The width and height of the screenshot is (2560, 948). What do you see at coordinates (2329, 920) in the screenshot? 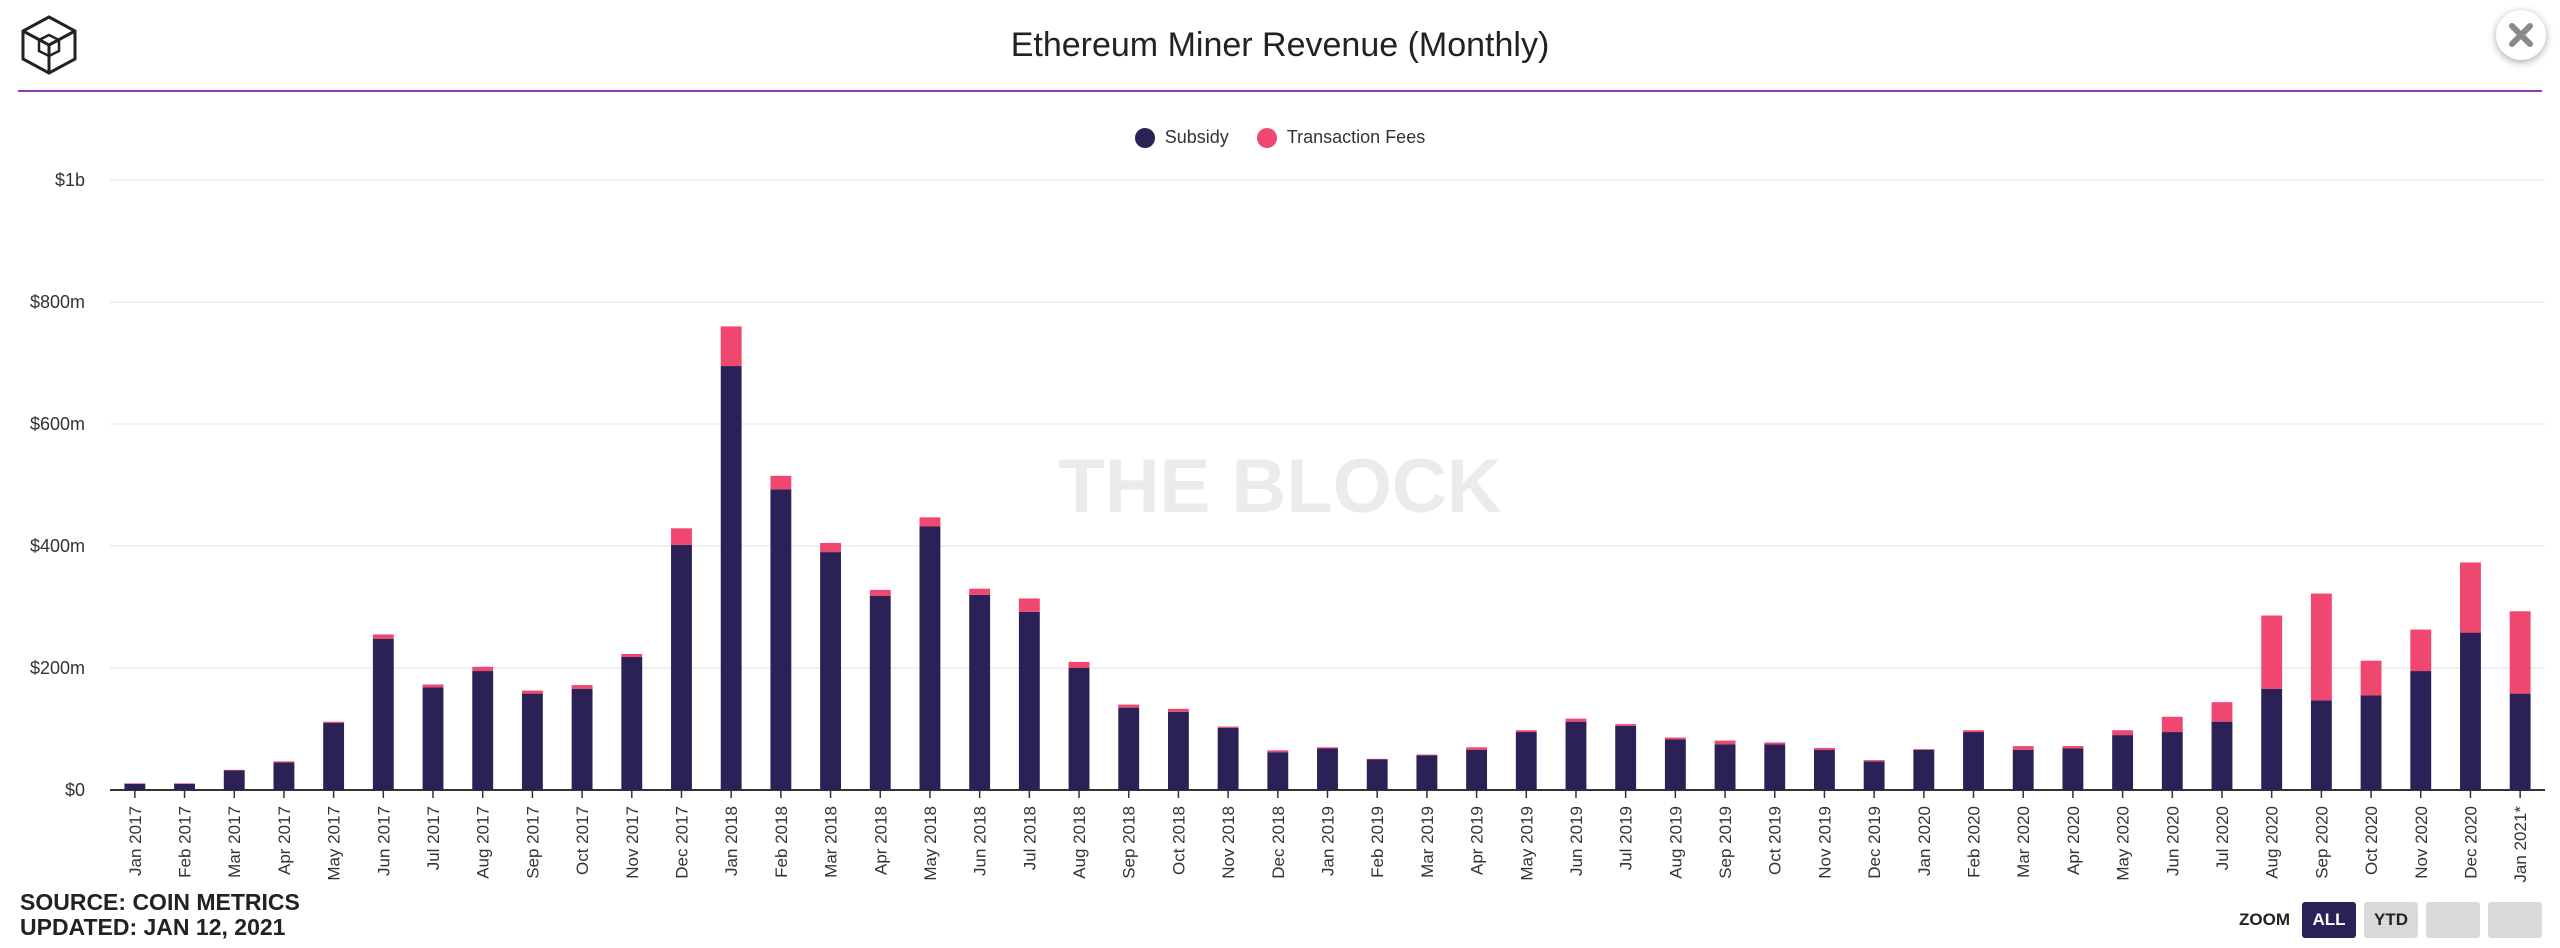
I see `zoom-all-button: ALL` at bounding box center [2329, 920].